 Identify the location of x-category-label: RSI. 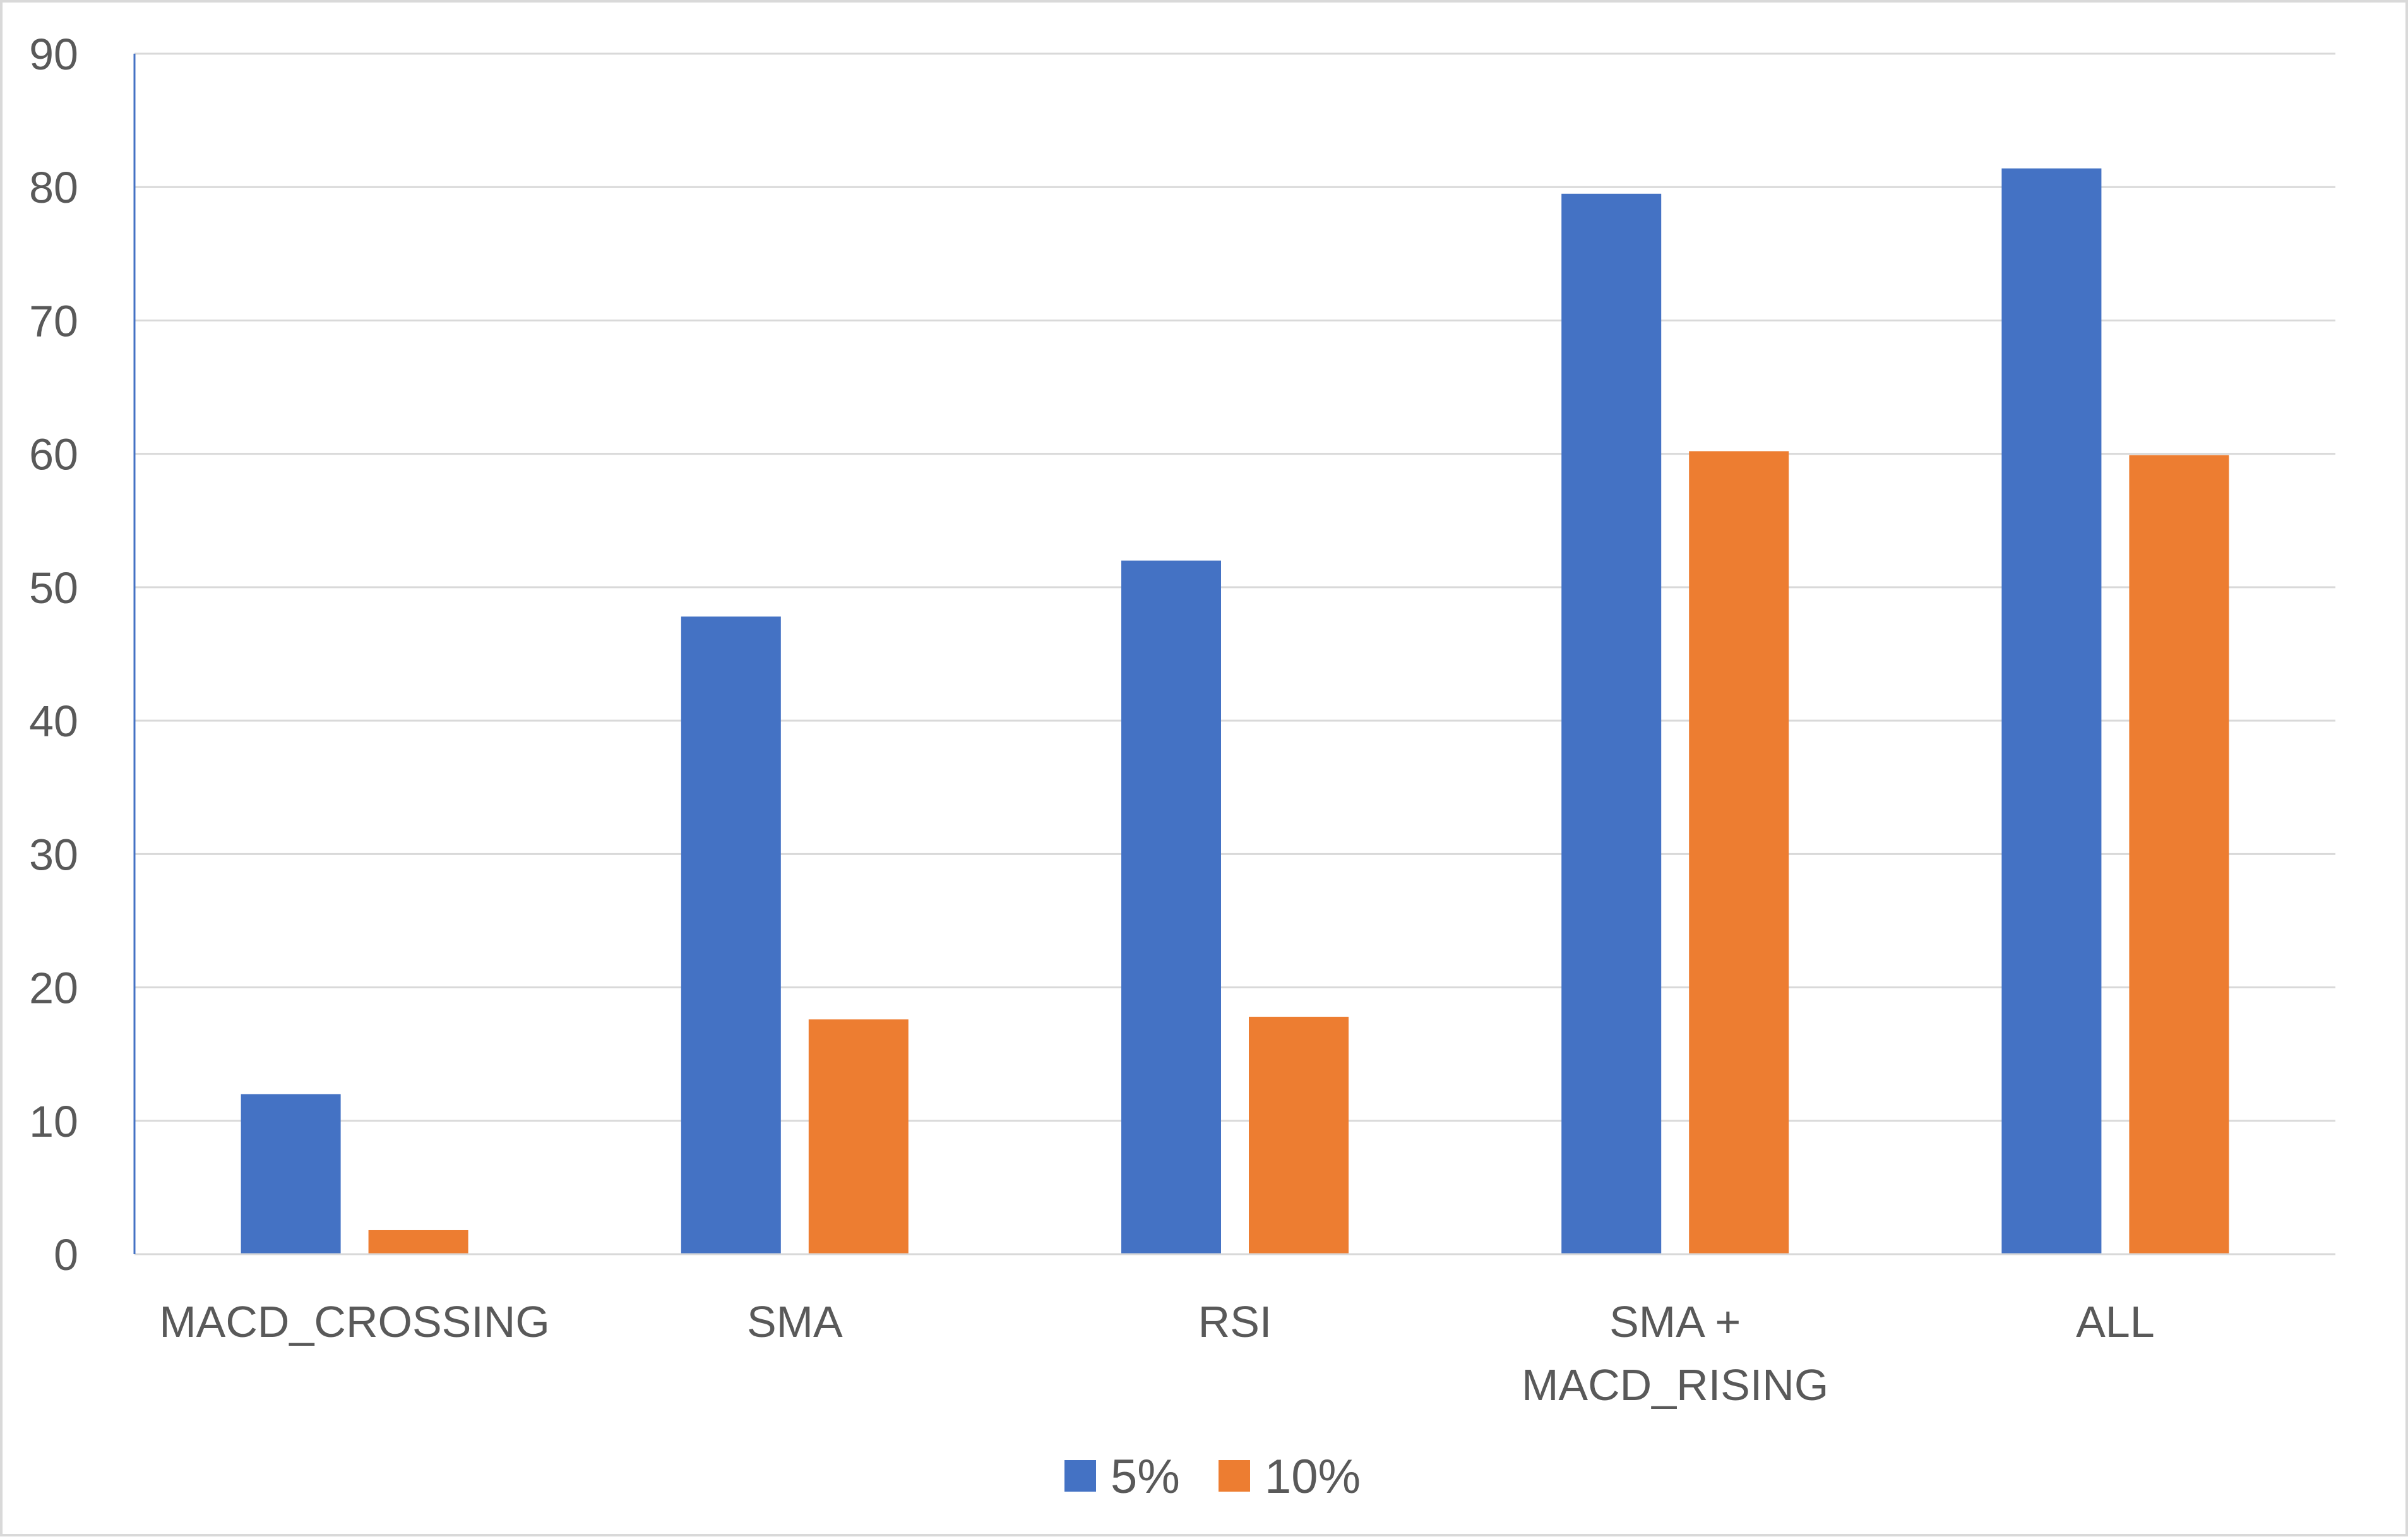
(1235, 1321).